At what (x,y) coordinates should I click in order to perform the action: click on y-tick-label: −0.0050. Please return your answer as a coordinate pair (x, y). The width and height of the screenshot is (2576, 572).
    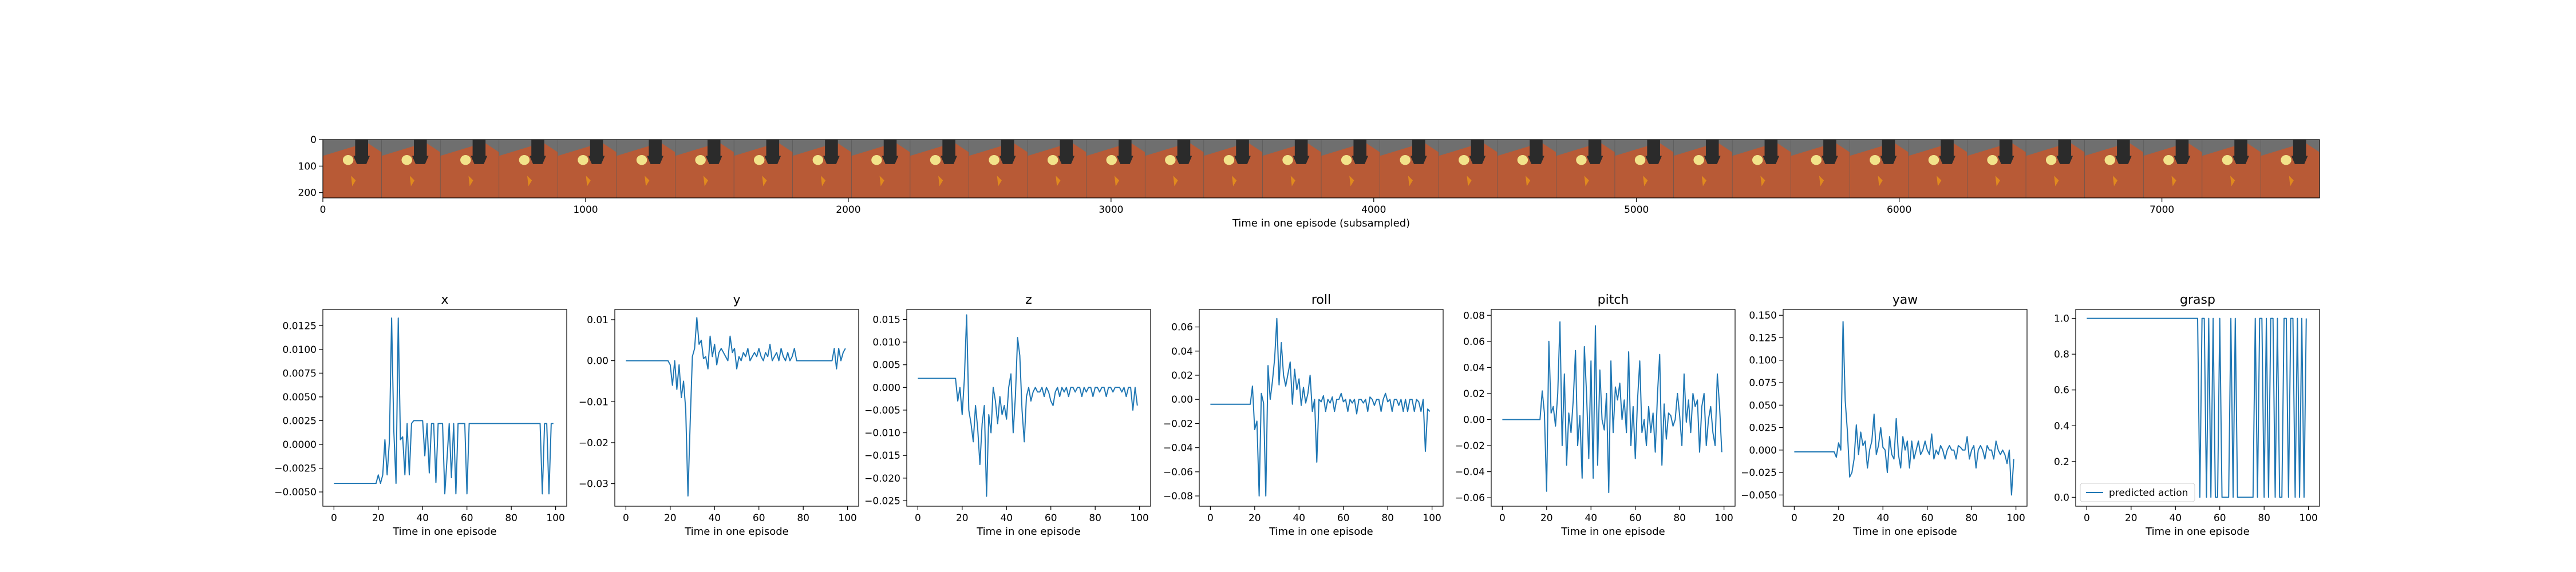
    Looking at the image, I should click on (295, 492).